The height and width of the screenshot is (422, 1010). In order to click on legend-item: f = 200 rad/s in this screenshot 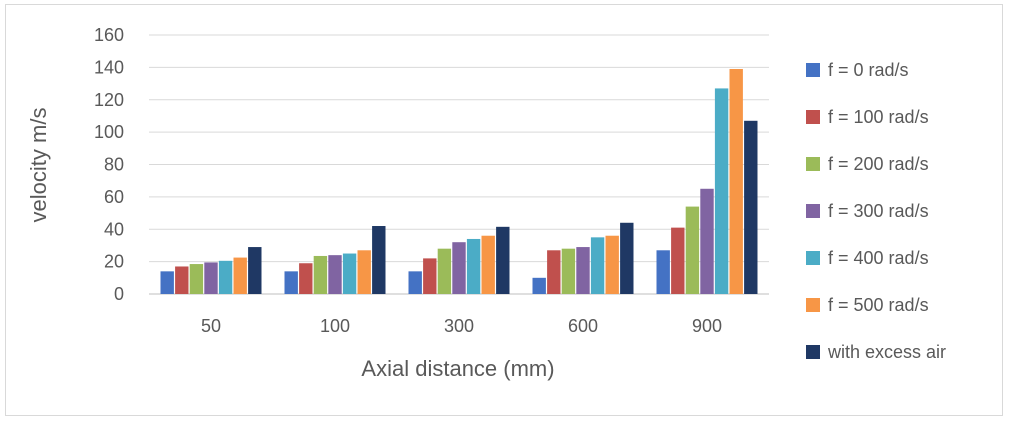, I will do `click(867, 164)`.